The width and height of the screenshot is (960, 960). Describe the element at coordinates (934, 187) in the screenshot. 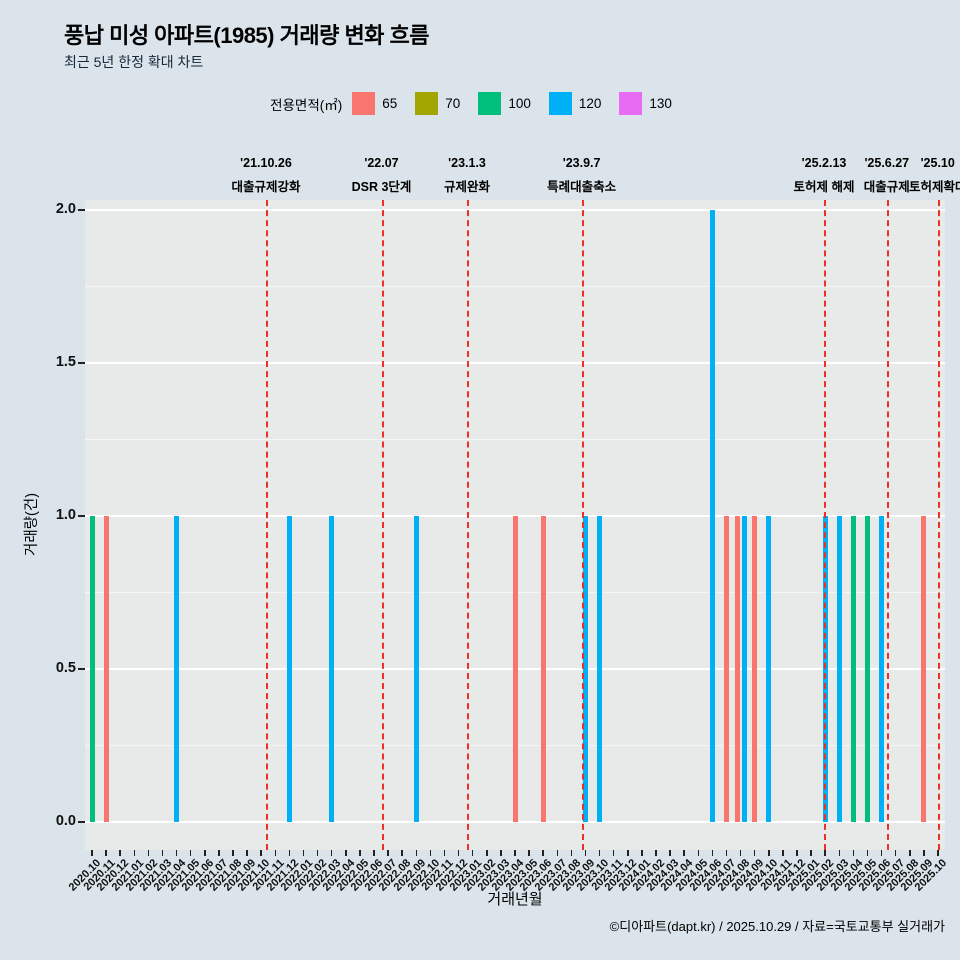

I see `event-label-'25.10: 토허제확대` at that location.